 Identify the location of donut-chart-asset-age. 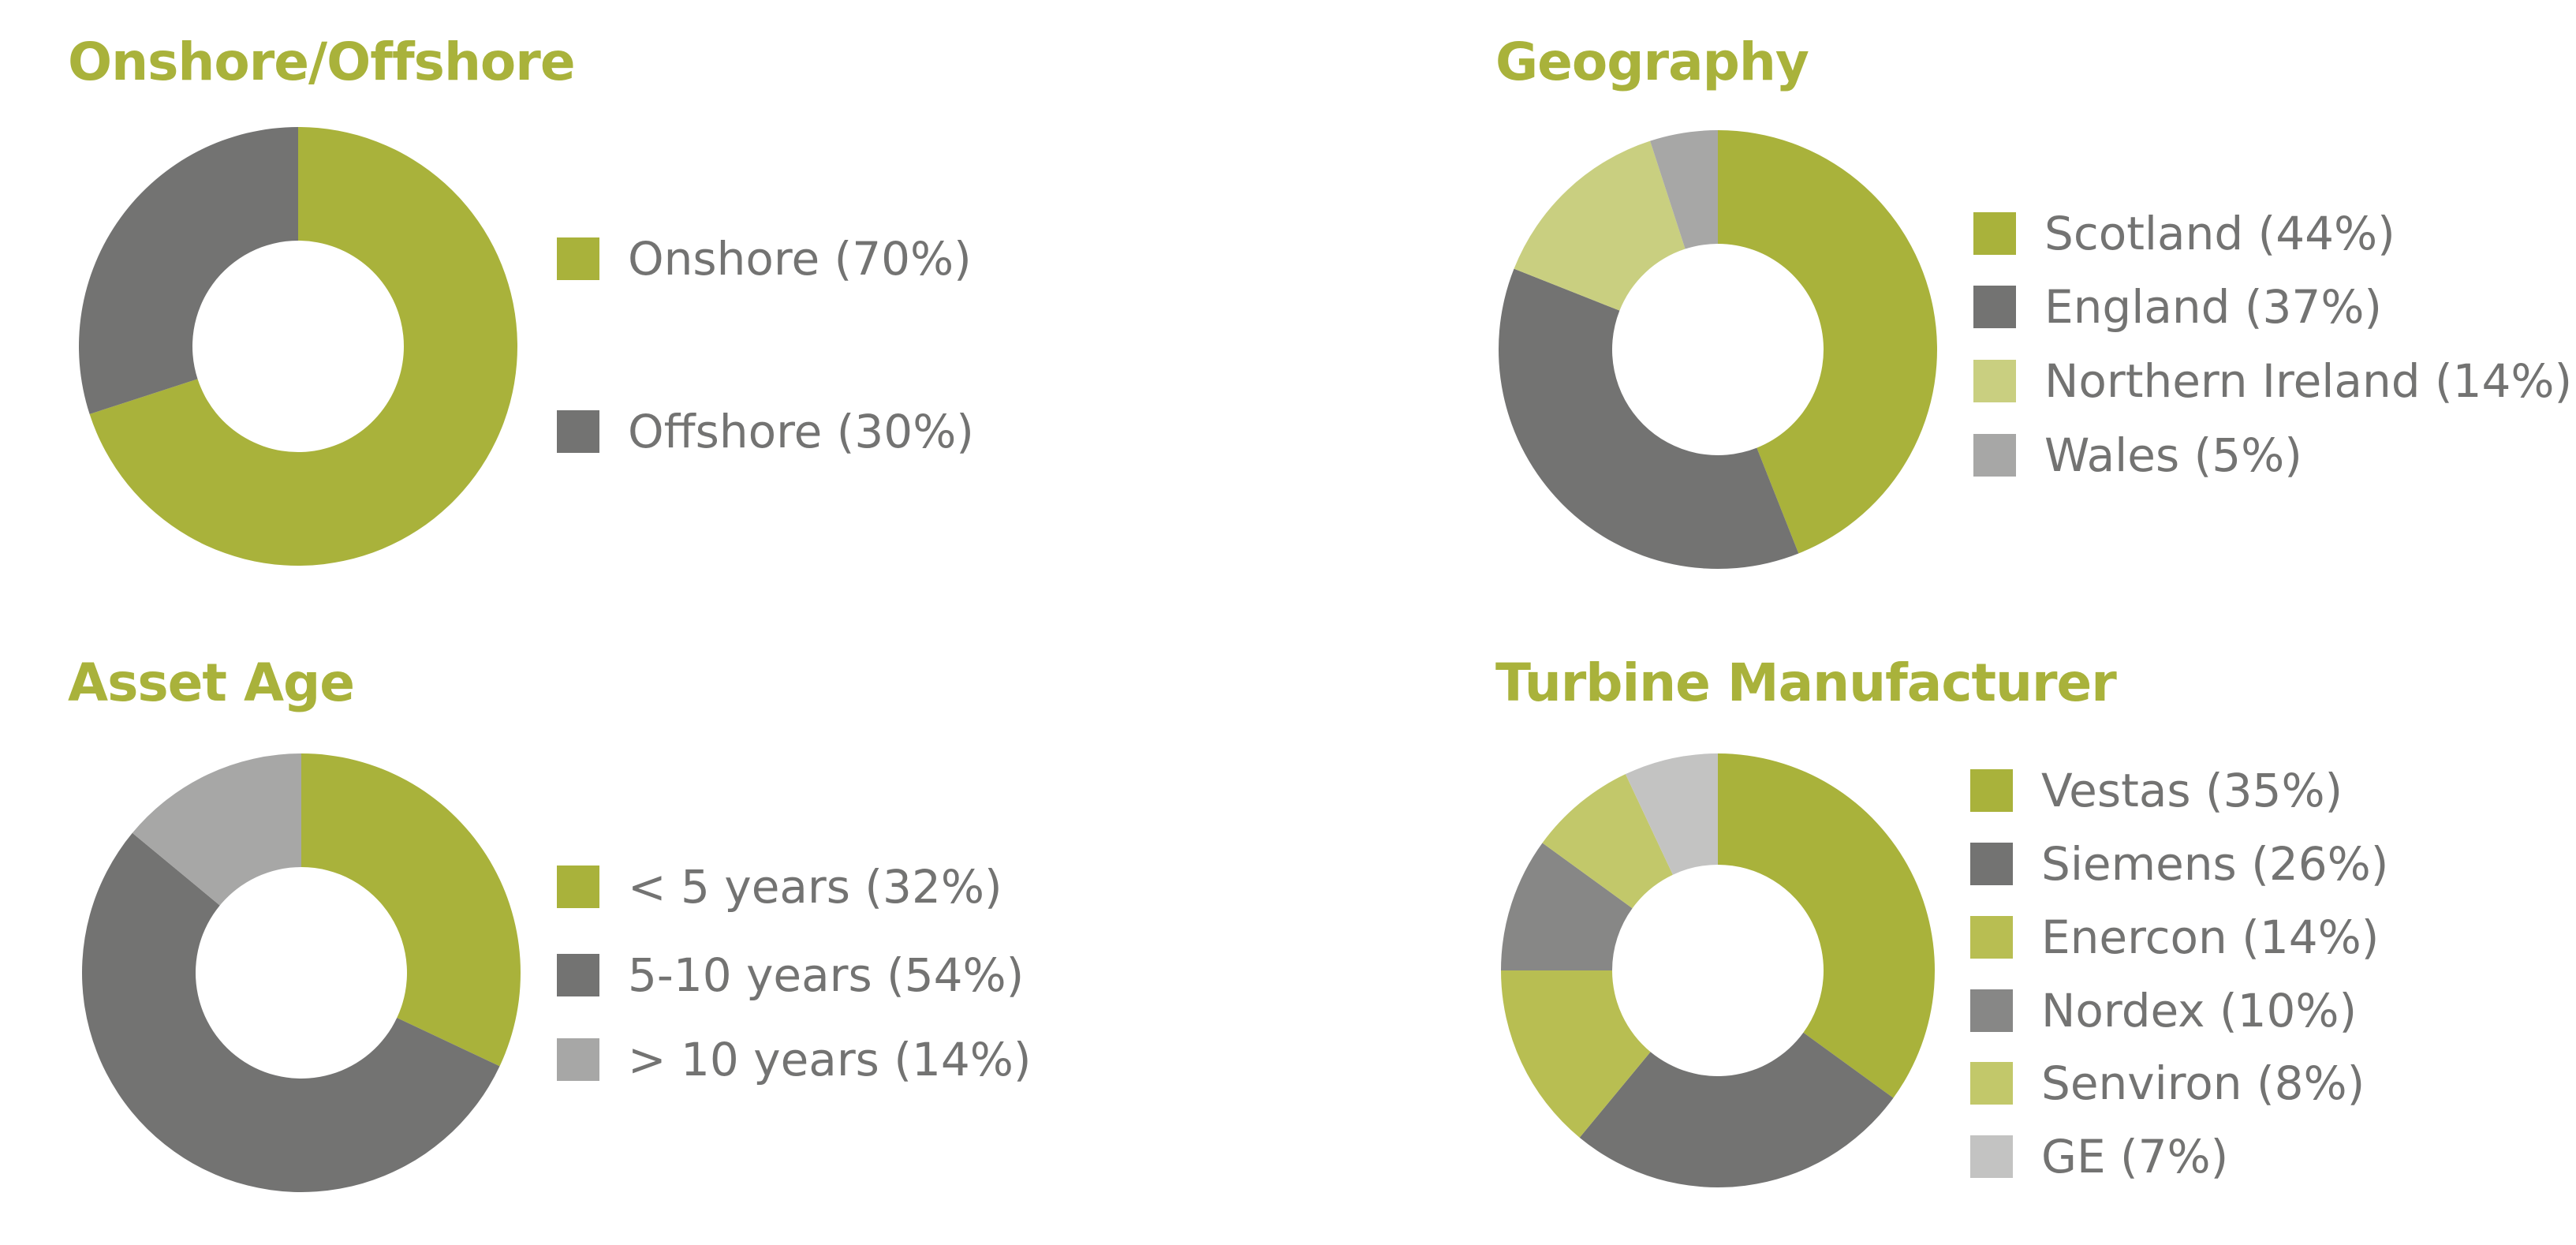
(301, 973).